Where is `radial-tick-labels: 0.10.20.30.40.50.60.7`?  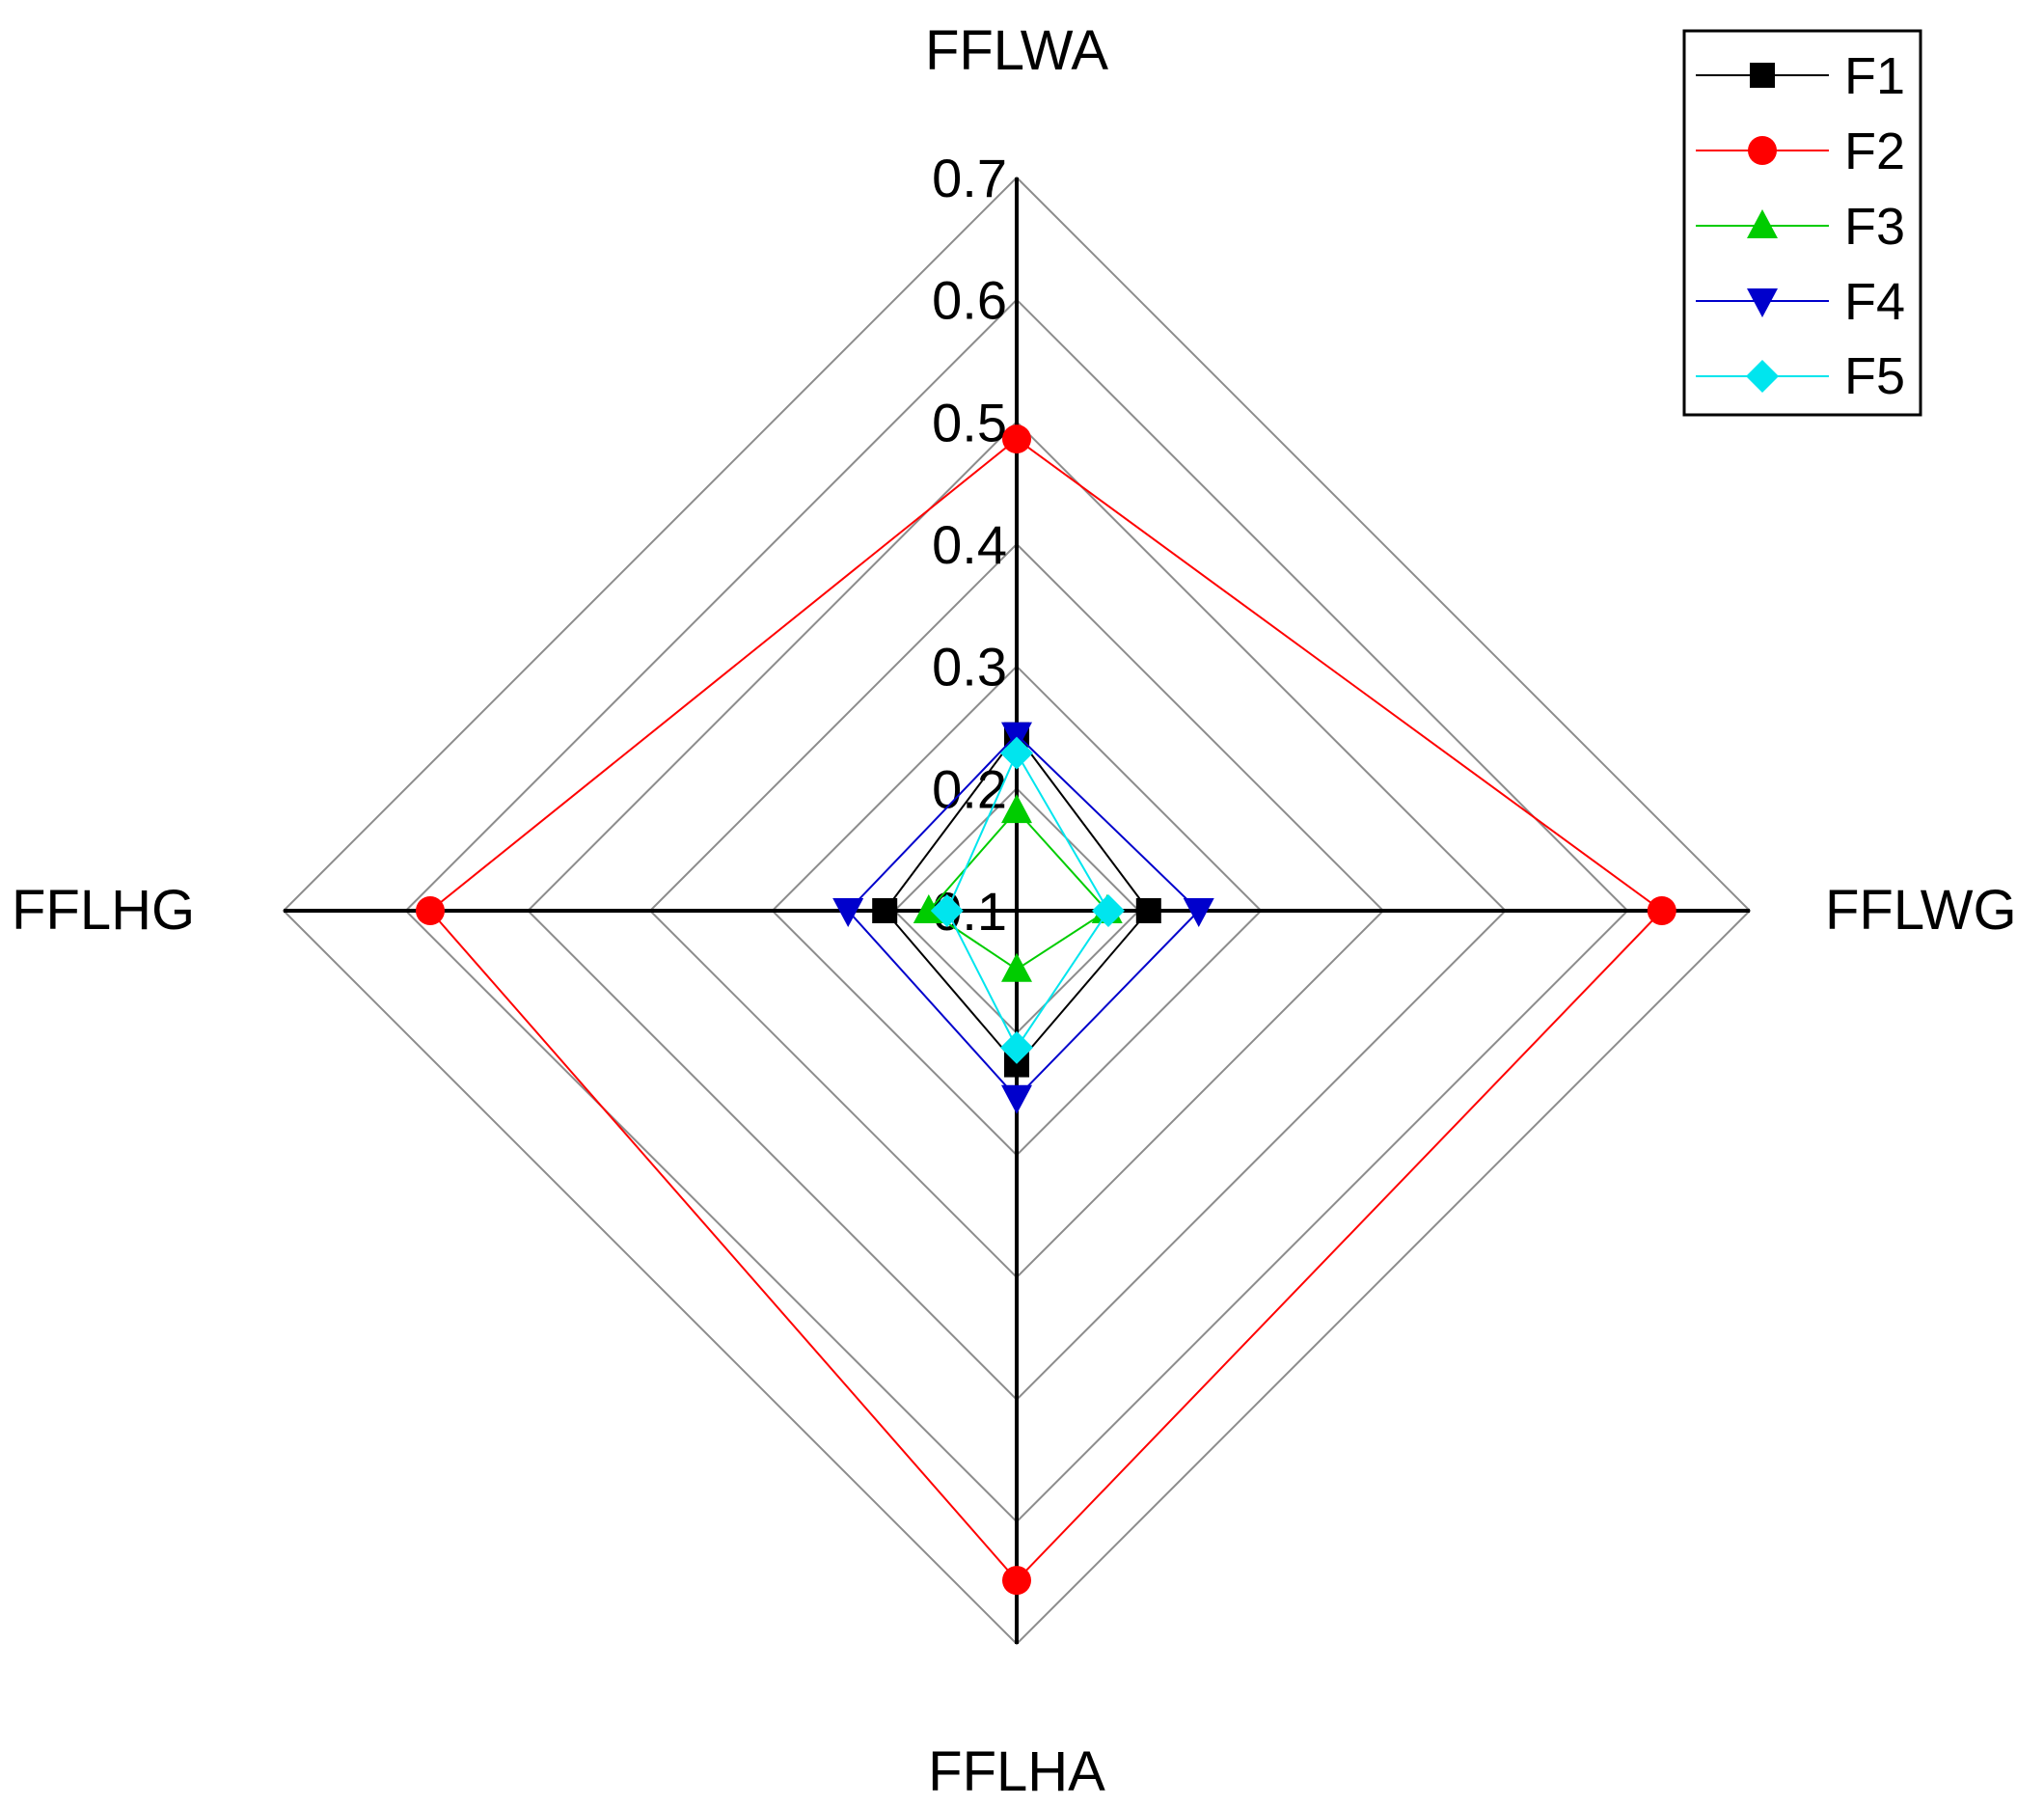
radial-tick-labels: 0.10.20.30.40.50.60.7 is located at coordinates (970, 545).